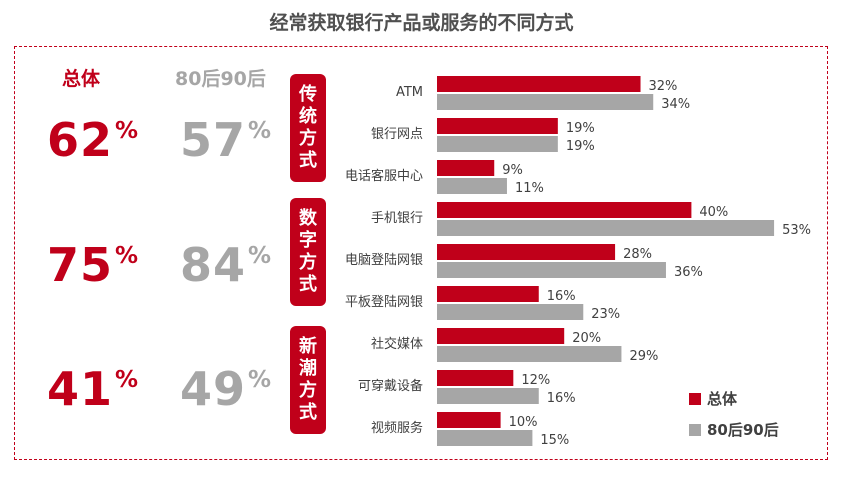 Image resolution: width=843 pixels, height=477 pixels. Describe the element at coordinates (390, 386) in the screenshot. I see `category-label: 可穿戴设备` at that location.